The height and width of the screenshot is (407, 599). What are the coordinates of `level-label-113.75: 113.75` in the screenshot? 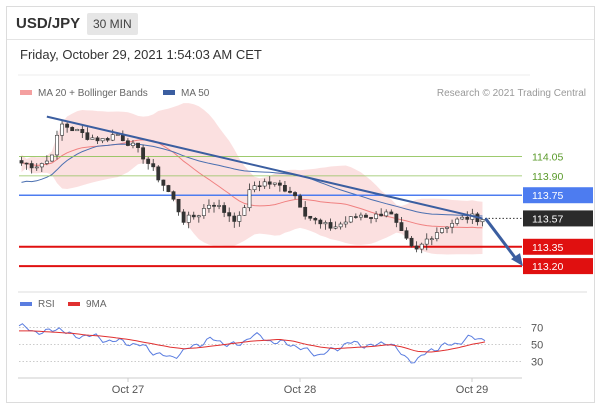 It's located at (547, 196).